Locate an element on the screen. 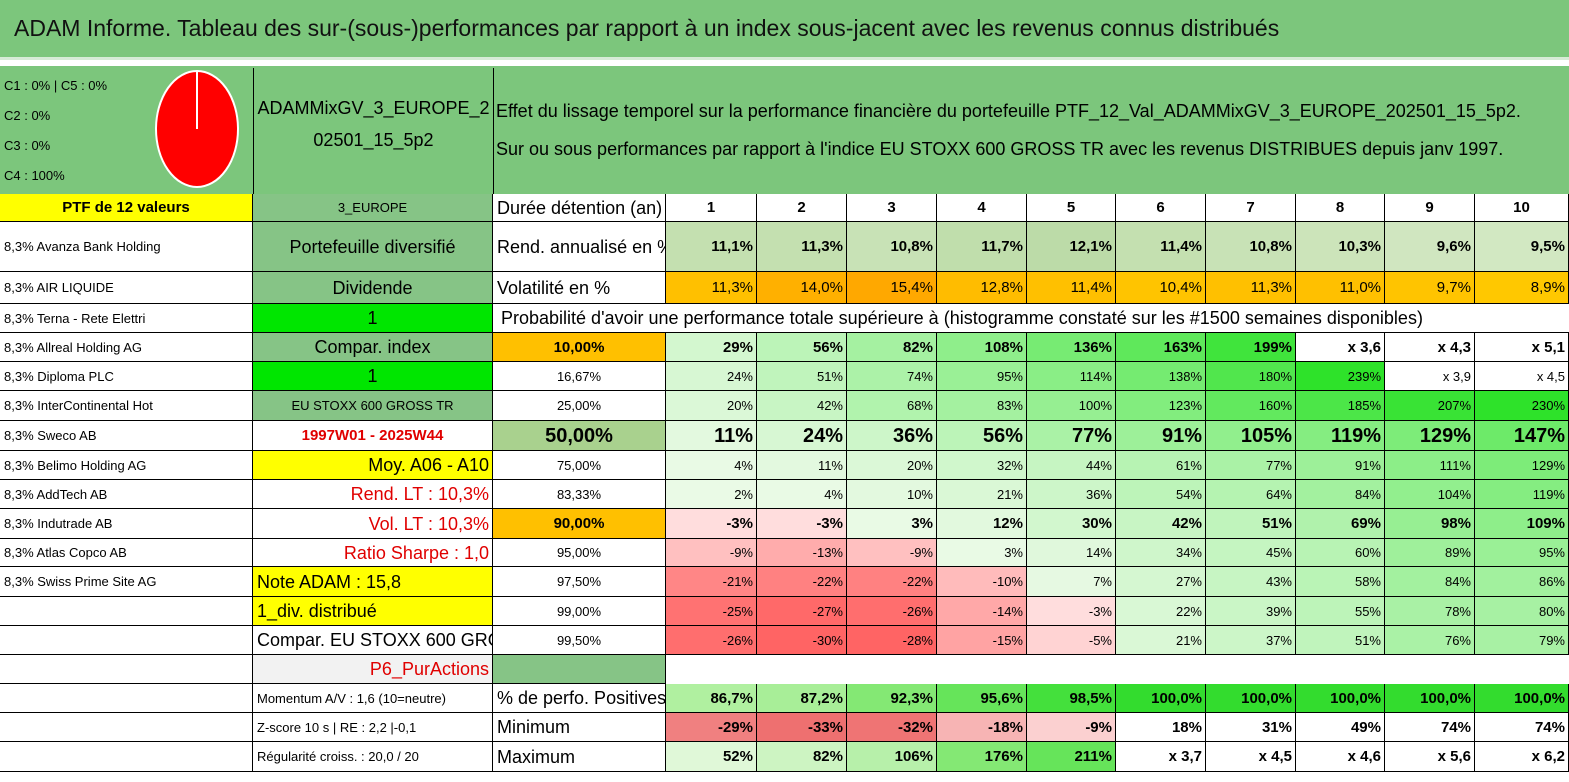 The width and height of the screenshot is (1569, 782). probability-value: 12% is located at coordinates (982, 524).